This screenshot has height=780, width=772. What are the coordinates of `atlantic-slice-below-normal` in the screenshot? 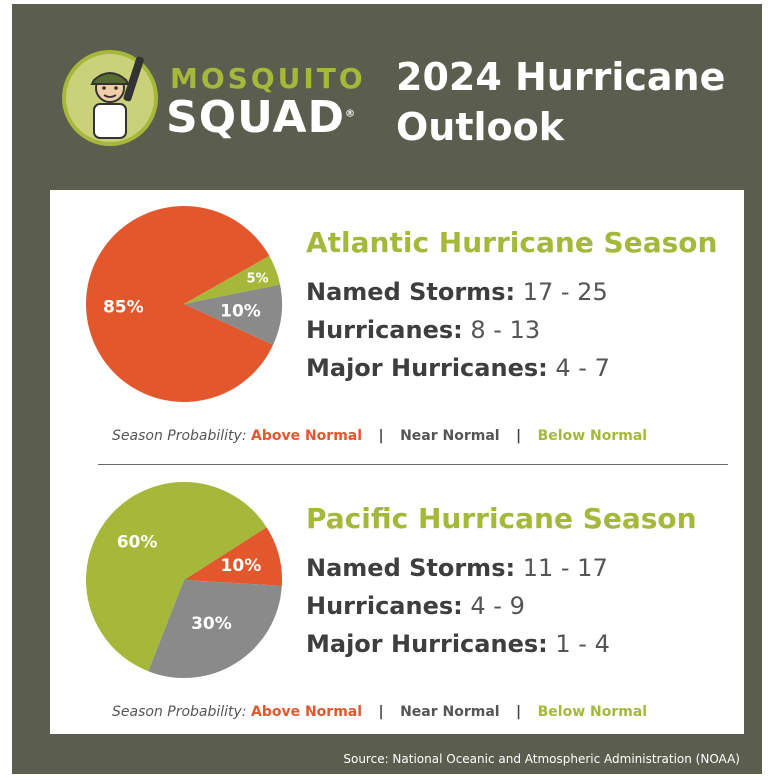 It's located at (232, 279).